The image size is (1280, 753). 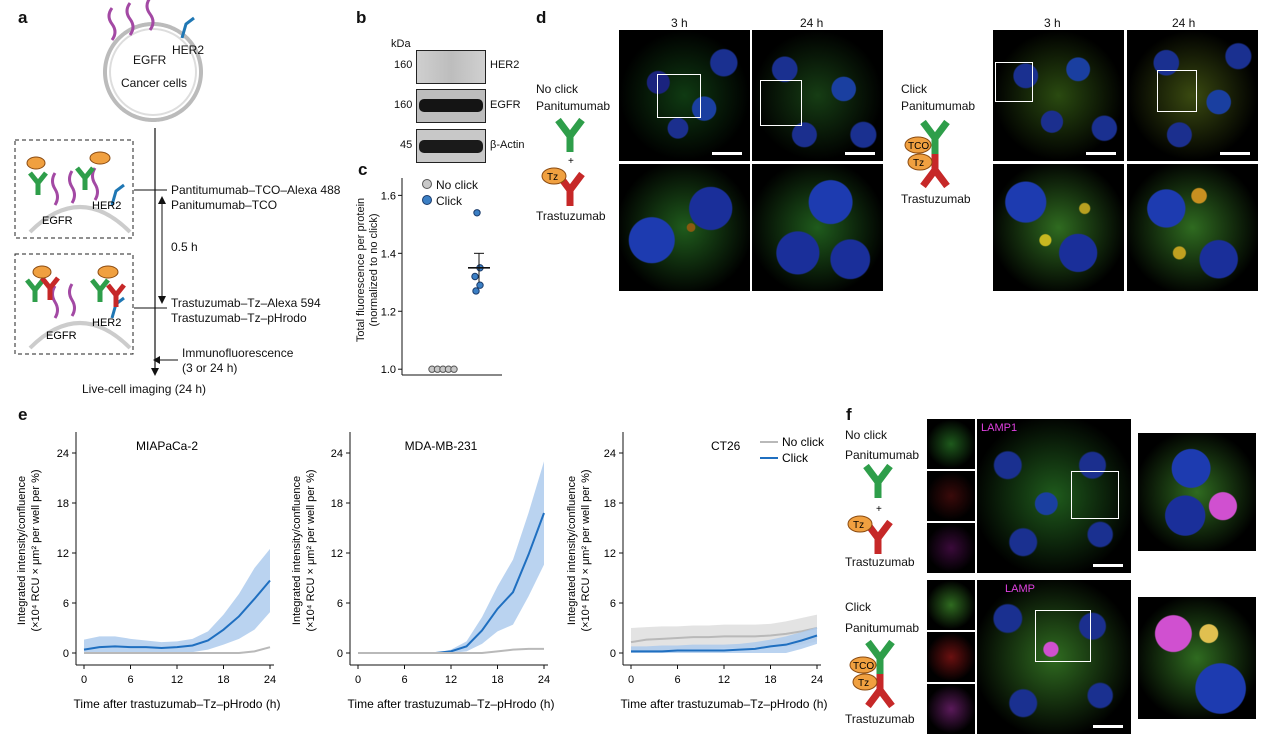 I want to click on d-time-3h-a: 3 h, so click(x=679, y=23).